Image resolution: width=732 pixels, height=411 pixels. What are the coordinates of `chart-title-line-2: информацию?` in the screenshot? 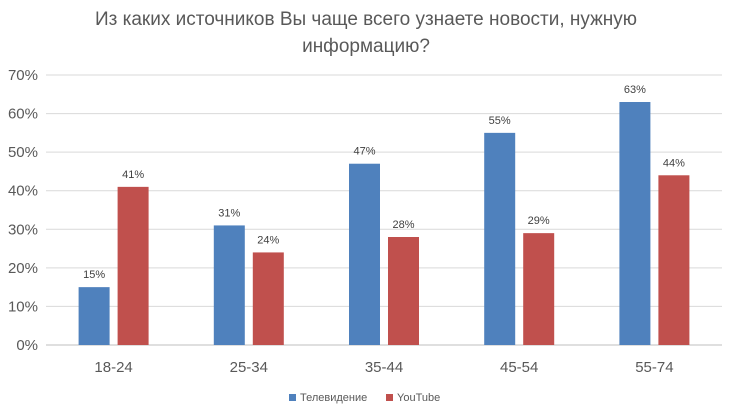 It's located at (366, 46).